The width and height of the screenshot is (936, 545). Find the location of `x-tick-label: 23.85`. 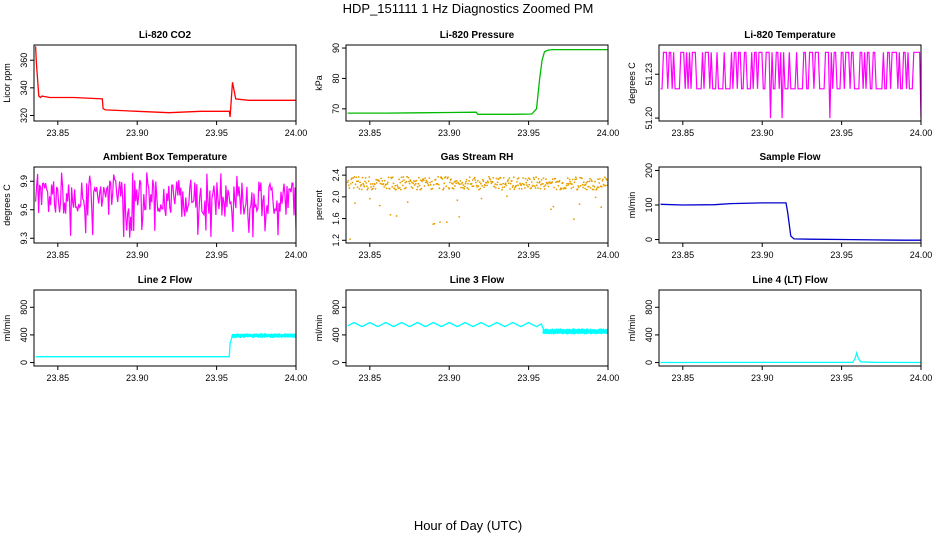

x-tick-label: 23.85 is located at coordinates (58, 255).